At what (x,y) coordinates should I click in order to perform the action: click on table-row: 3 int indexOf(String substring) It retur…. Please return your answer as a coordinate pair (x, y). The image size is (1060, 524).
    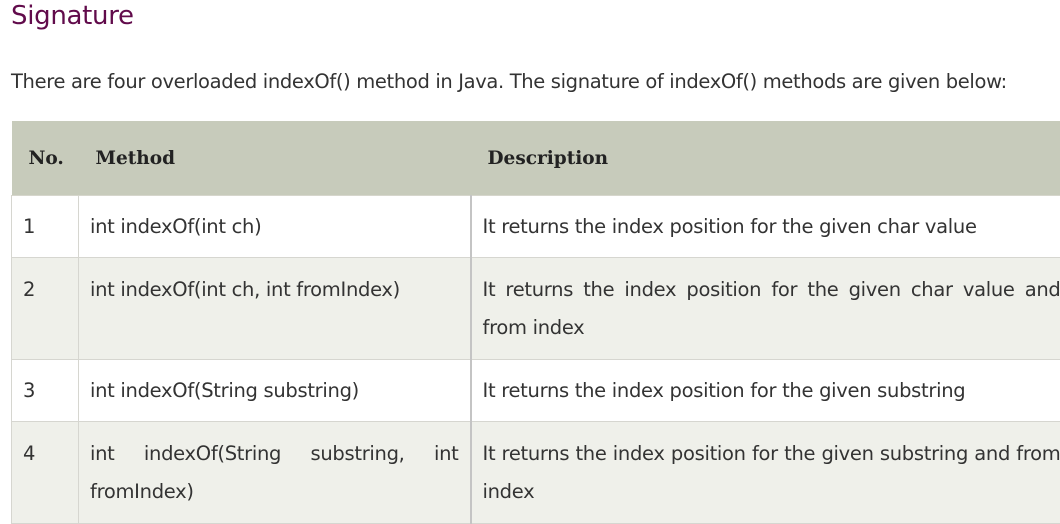
    Looking at the image, I should click on (536, 391).